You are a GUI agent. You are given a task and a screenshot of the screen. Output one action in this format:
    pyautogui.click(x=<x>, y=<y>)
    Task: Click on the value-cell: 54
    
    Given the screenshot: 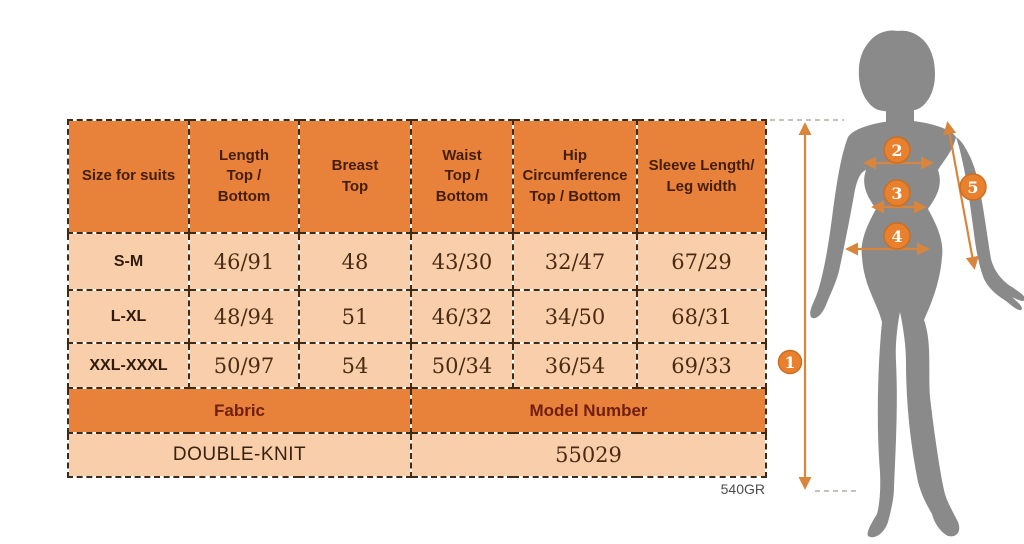 What is the action you would take?
    pyautogui.click(x=355, y=365)
    